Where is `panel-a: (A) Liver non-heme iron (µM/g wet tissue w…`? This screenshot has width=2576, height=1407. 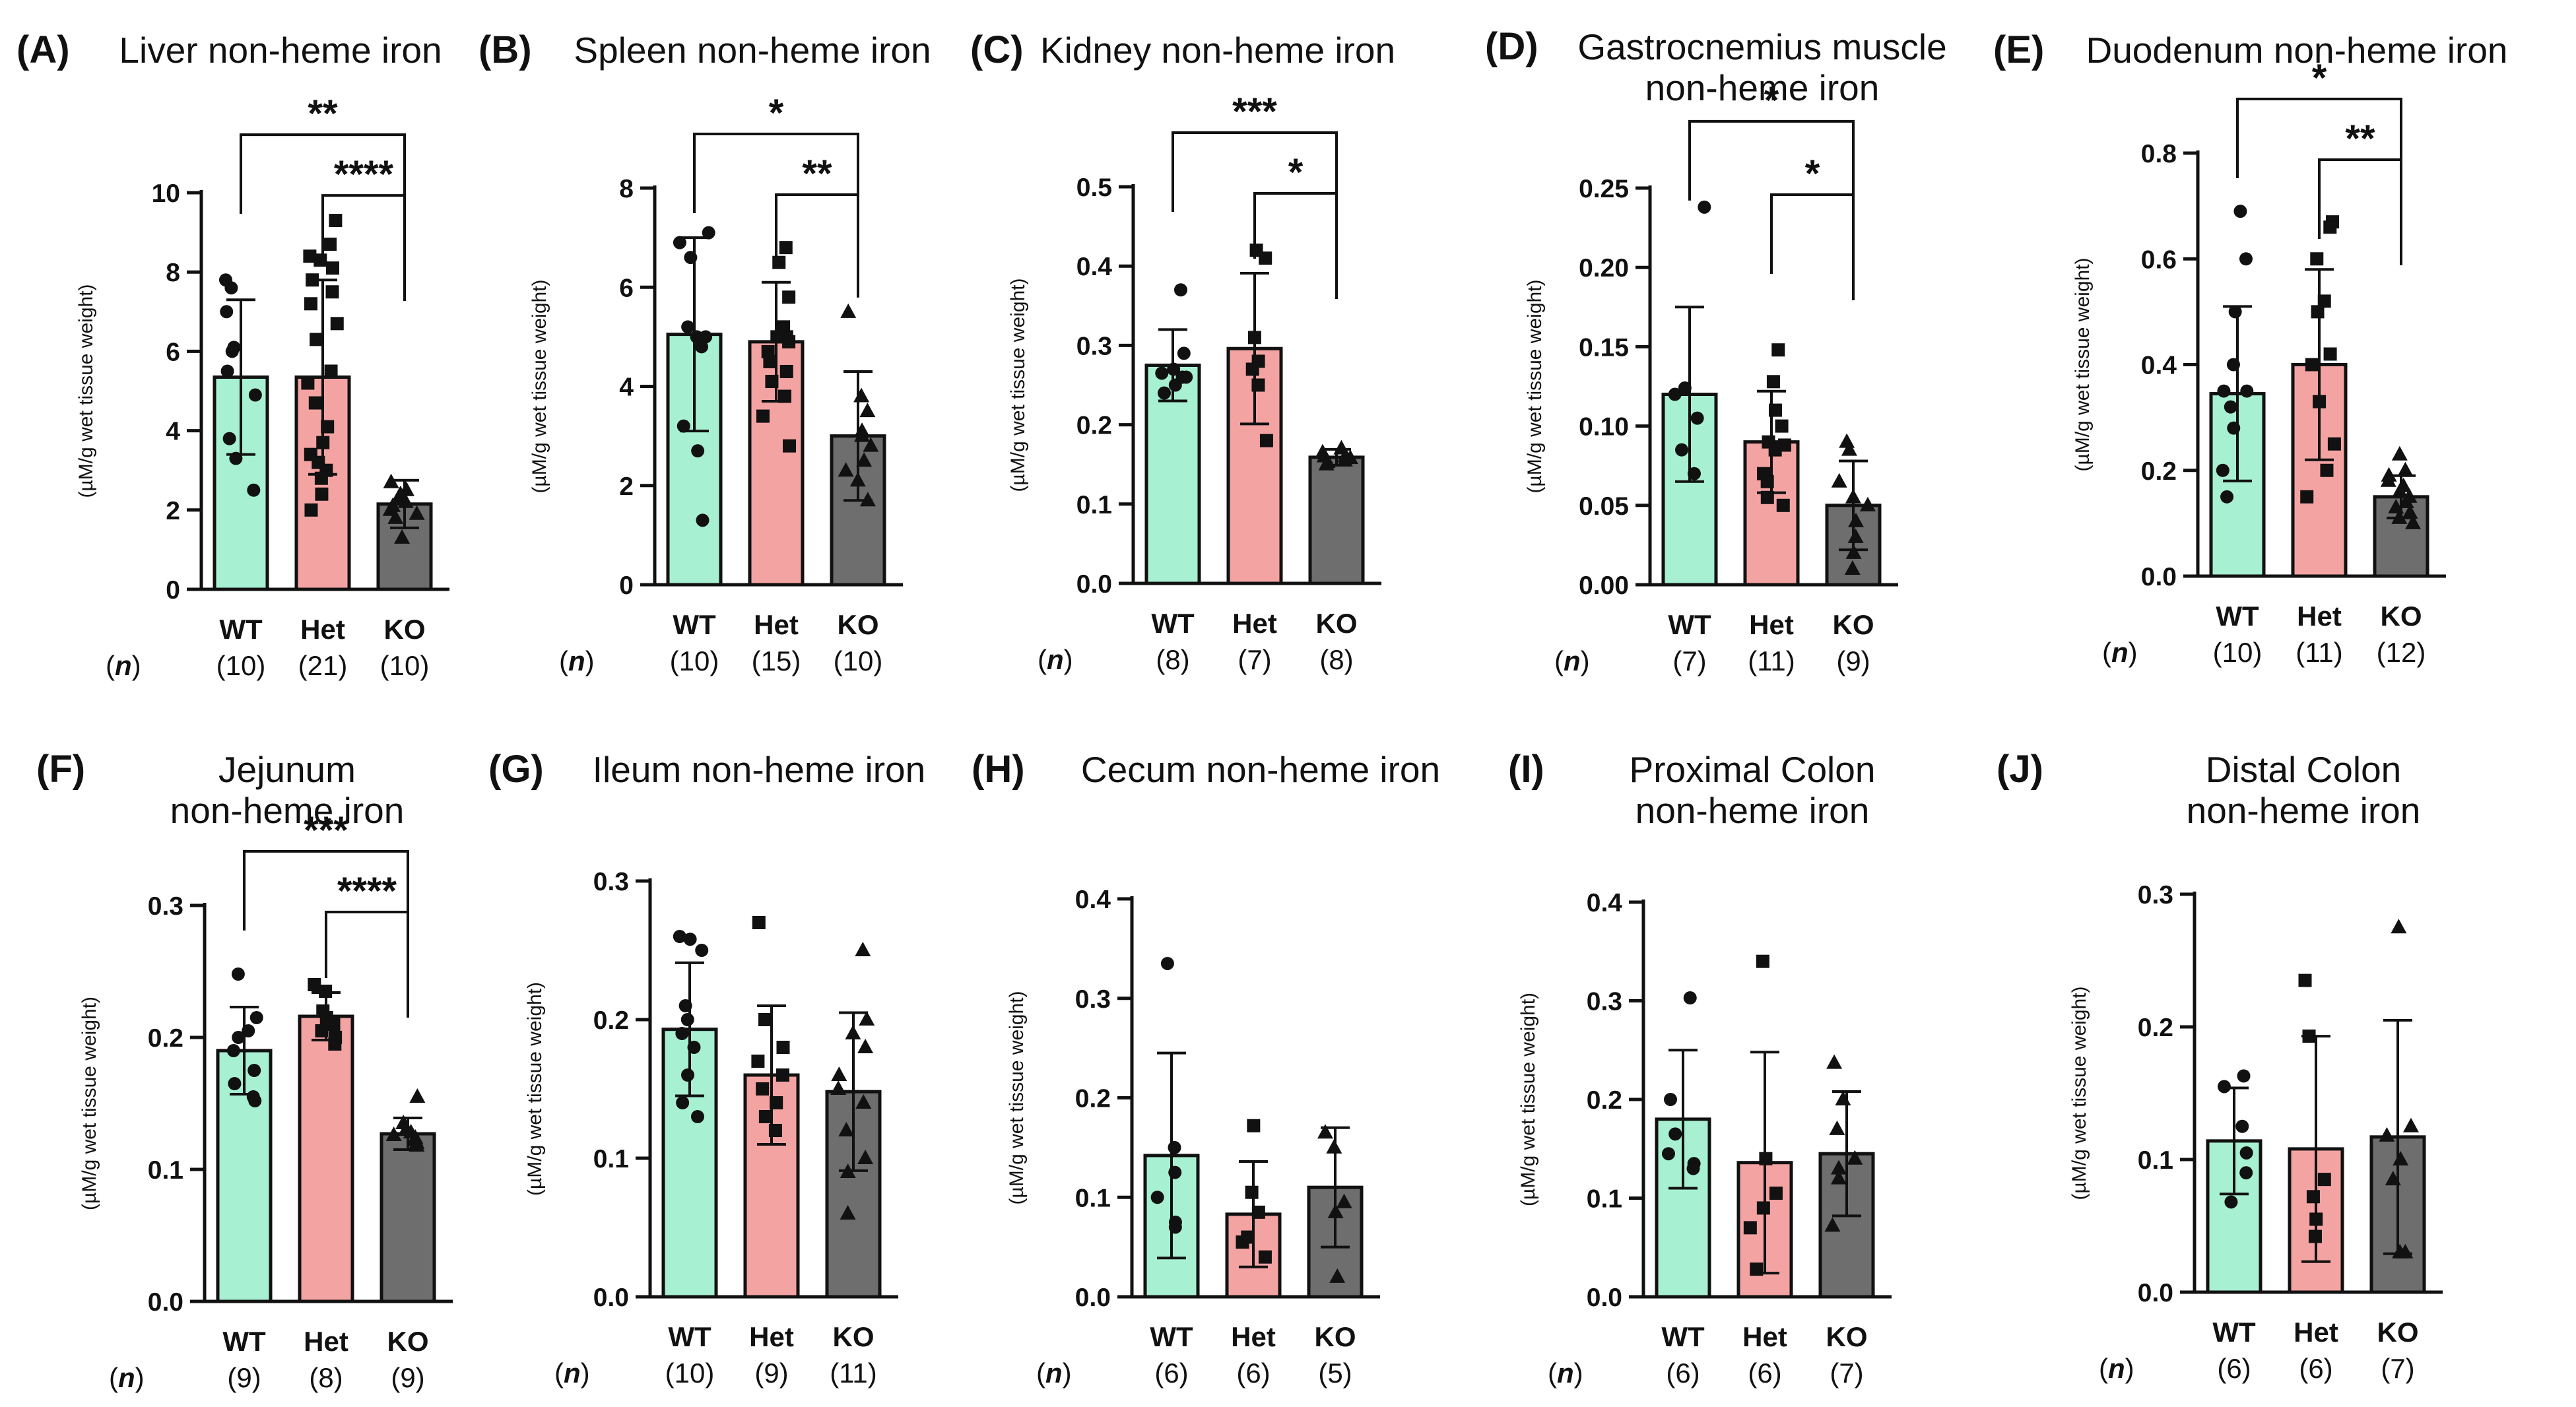
panel-a: (A) Liver non-heme iron (µM/g wet tissue w… is located at coordinates (233, 354).